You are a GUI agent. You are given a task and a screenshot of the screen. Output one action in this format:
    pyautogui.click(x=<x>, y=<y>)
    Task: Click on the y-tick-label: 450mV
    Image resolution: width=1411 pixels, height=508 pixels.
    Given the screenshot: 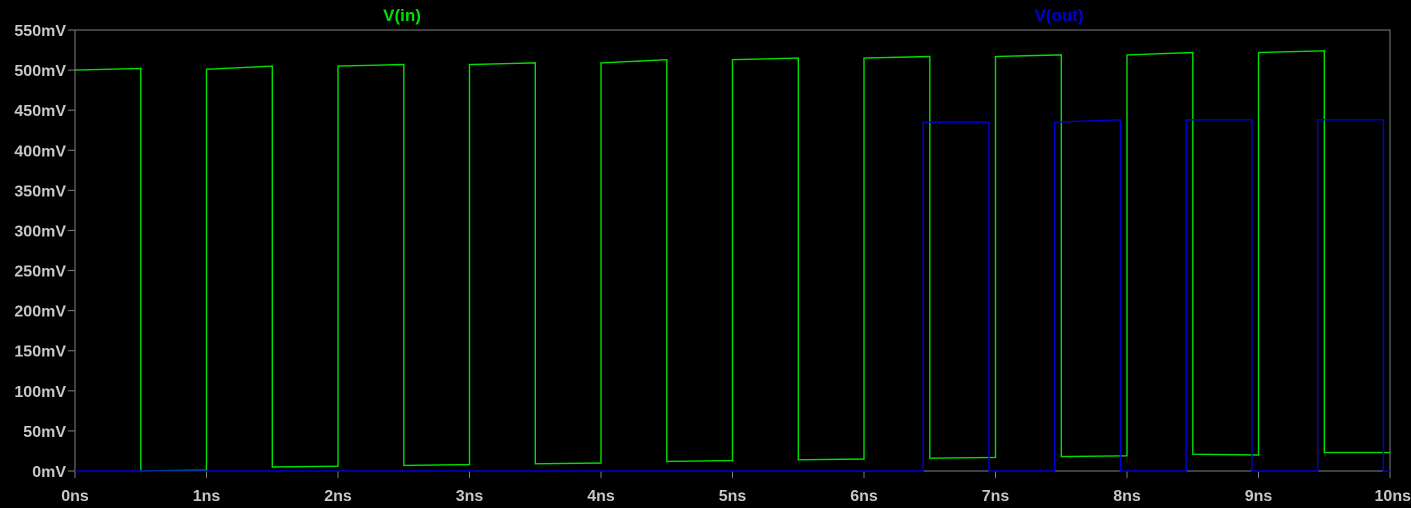 What is the action you would take?
    pyautogui.click(x=40, y=111)
    